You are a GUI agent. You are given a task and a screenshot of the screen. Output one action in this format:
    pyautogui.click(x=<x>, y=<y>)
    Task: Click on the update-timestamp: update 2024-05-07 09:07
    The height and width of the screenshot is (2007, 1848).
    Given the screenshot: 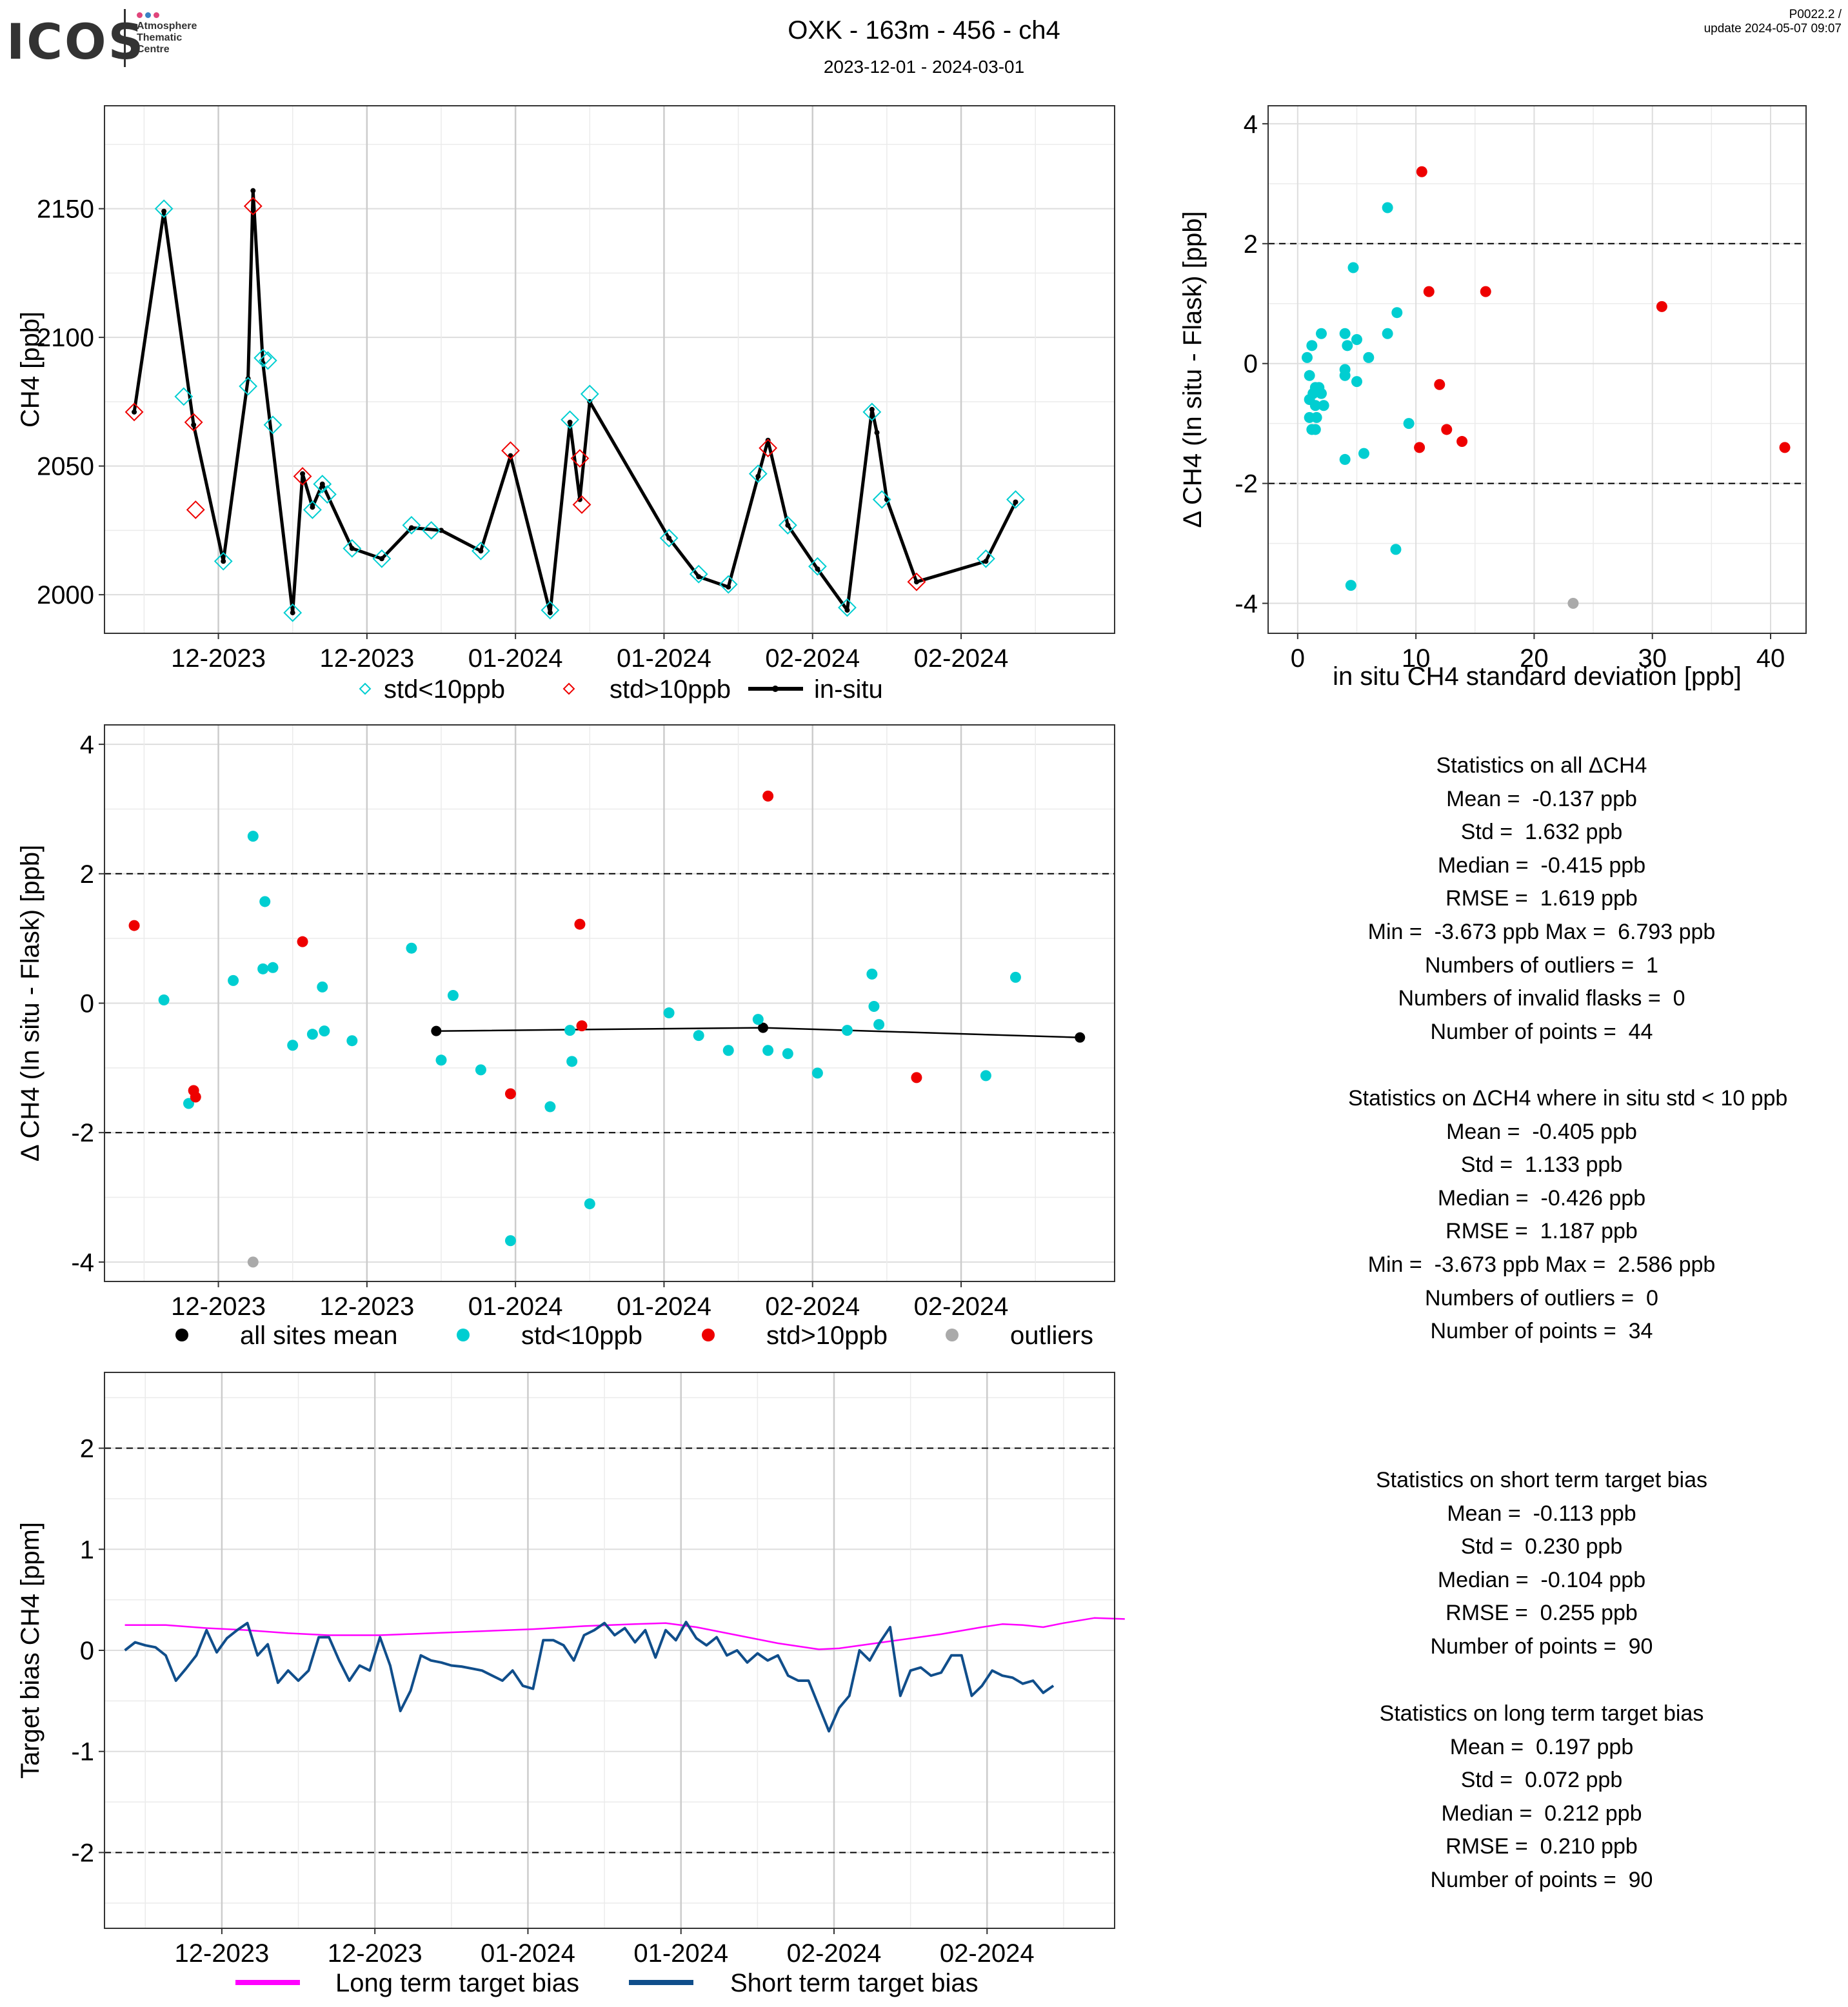 What is the action you would take?
    pyautogui.click(x=1773, y=29)
    